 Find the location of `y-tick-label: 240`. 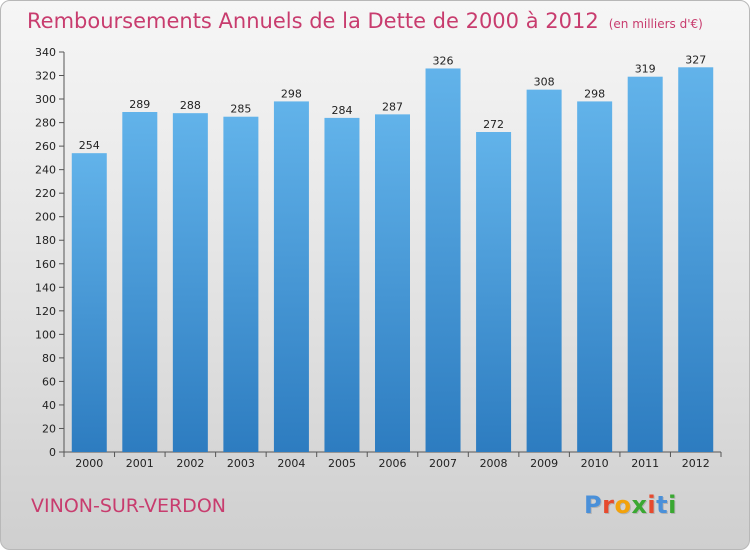

y-tick-label: 240 is located at coordinates (45, 170).